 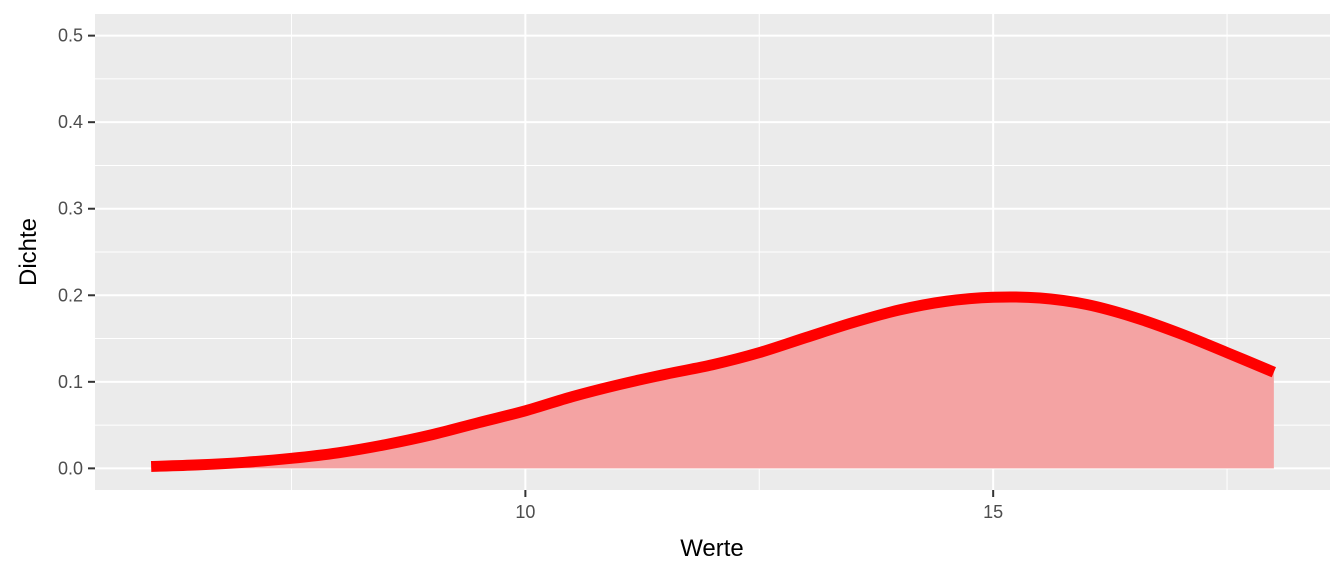 What do you see at coordinates (70, 122) in the screenshot?
I see `y-tick-label: 0.4` at bounding box center [70, 122].